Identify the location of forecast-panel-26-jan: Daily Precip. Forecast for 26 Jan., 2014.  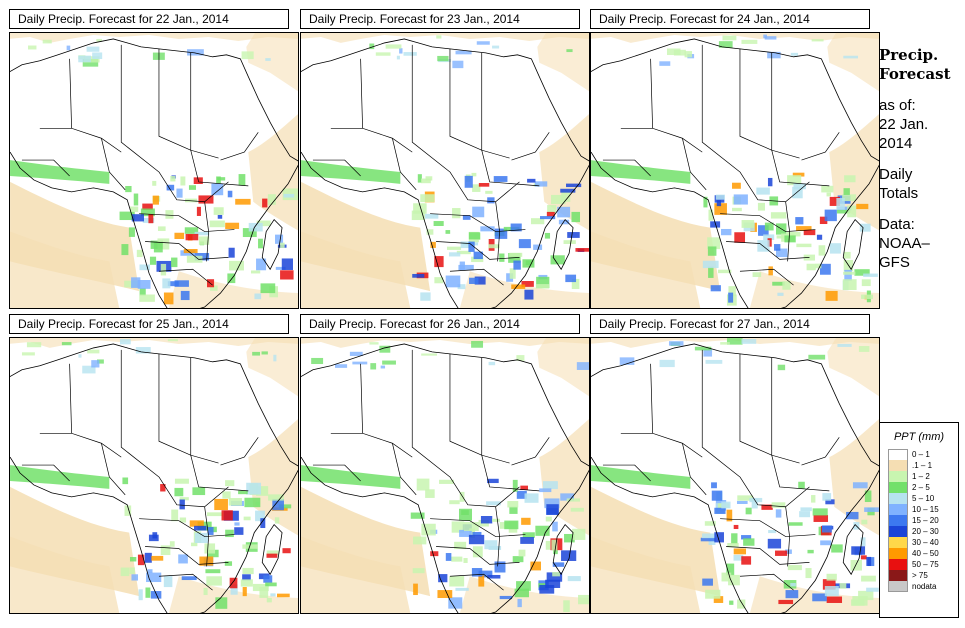
(445, 464).